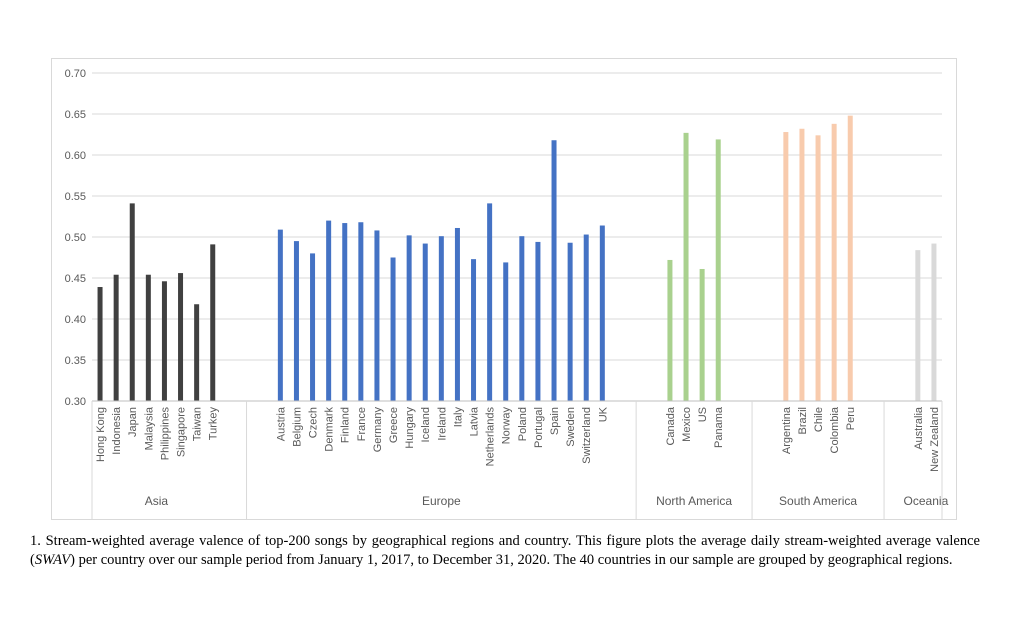  What do you see at coordinates (702, 334) in the screenshot?
I see `bar-us` at bounding box center [702, 334].